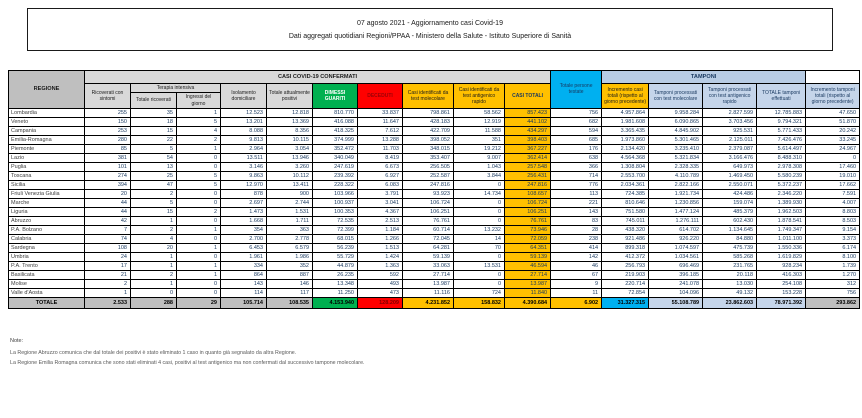 The image size is (862, 418). I want to click on region-name: Piemonte, so click(46, 148).